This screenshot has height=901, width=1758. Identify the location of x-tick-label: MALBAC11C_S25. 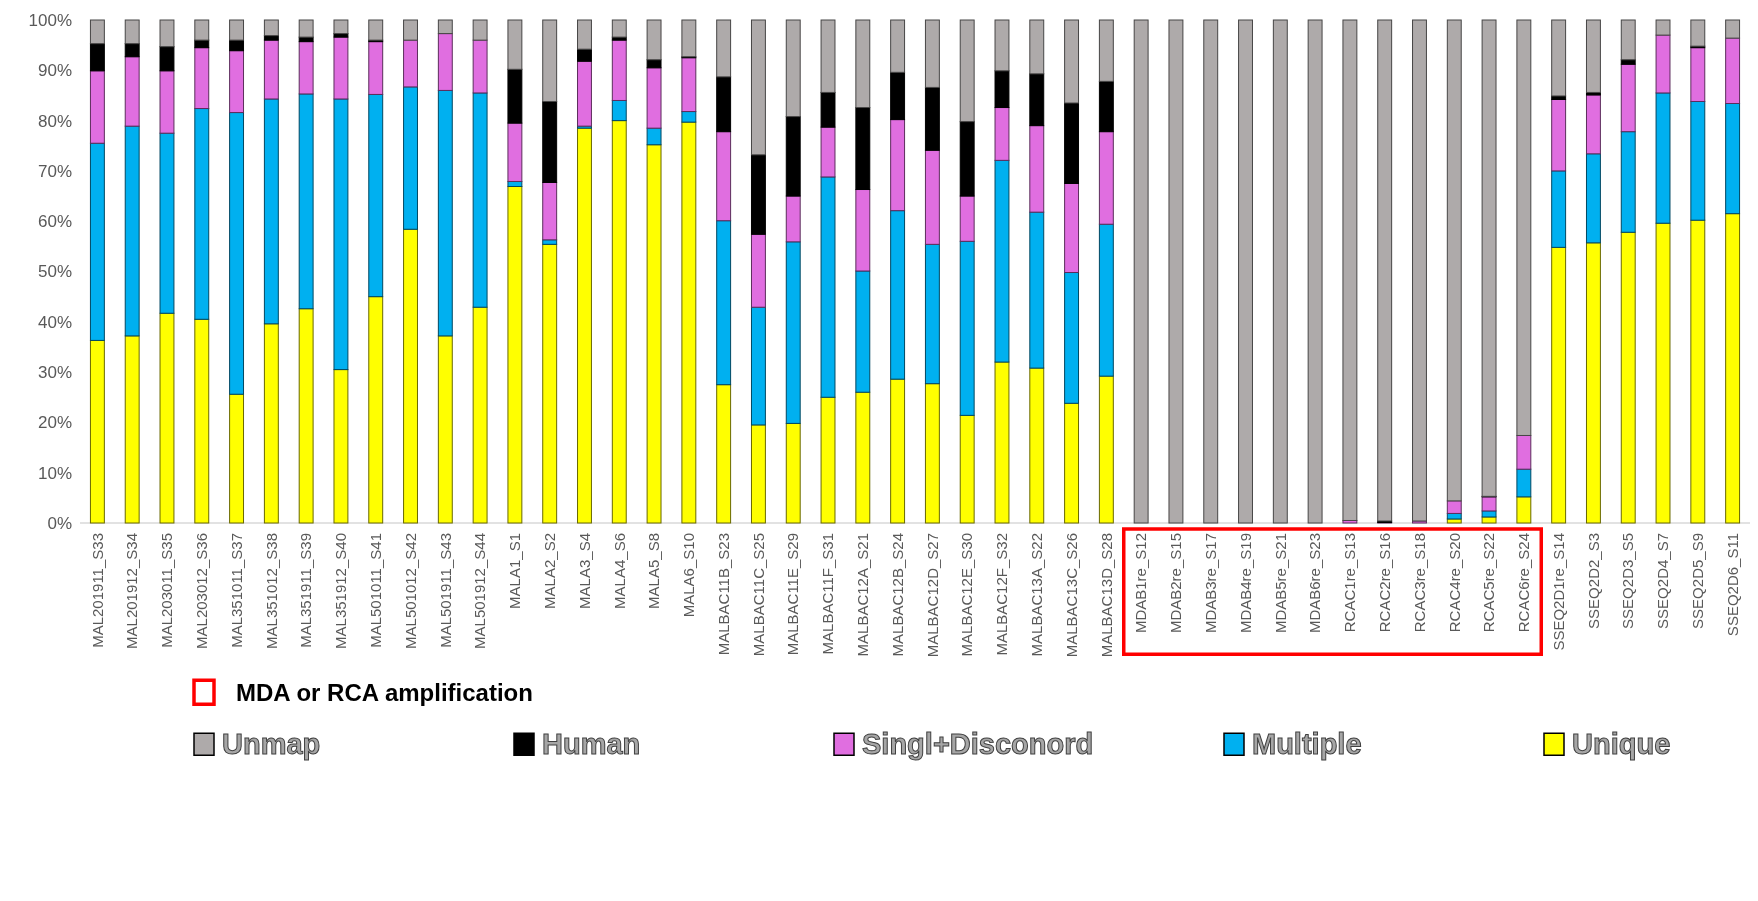
(758, 595).